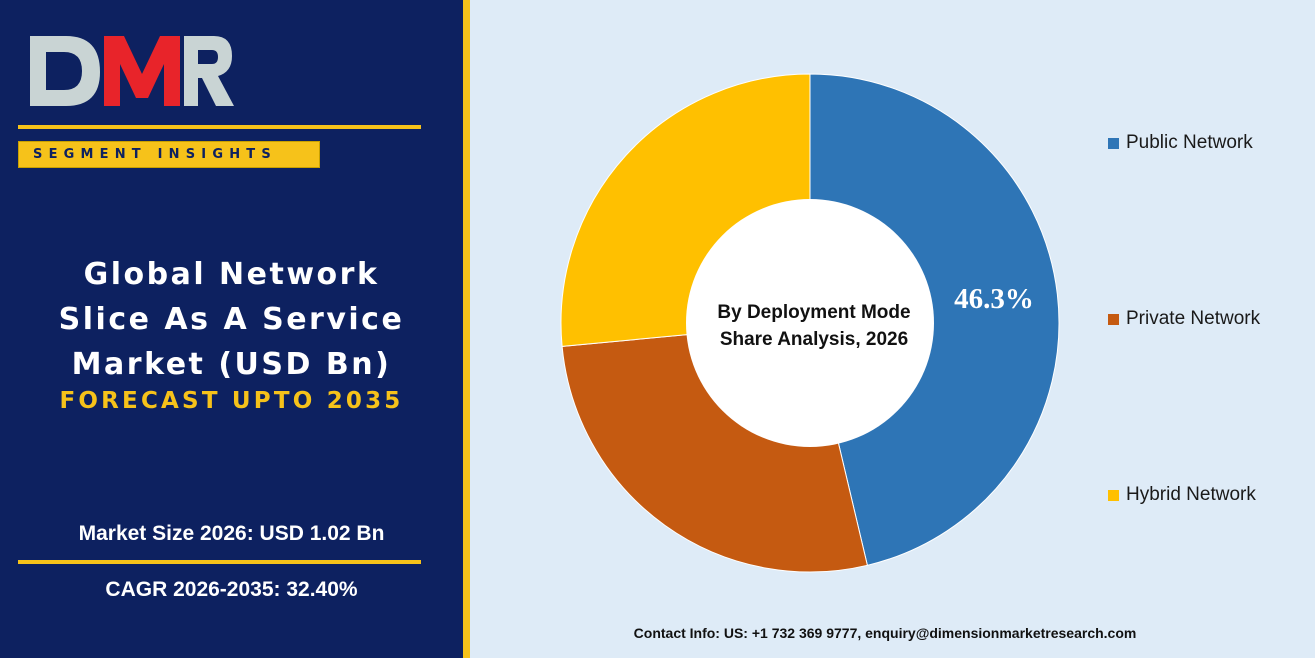 Image resolution: width=1315 pixels, height=658 pixels. Describe the element at coordinates (231, 533) in the screenshot. I see `market-size-stat: Market Size 2026: USD 1.02 Bn` at that location.